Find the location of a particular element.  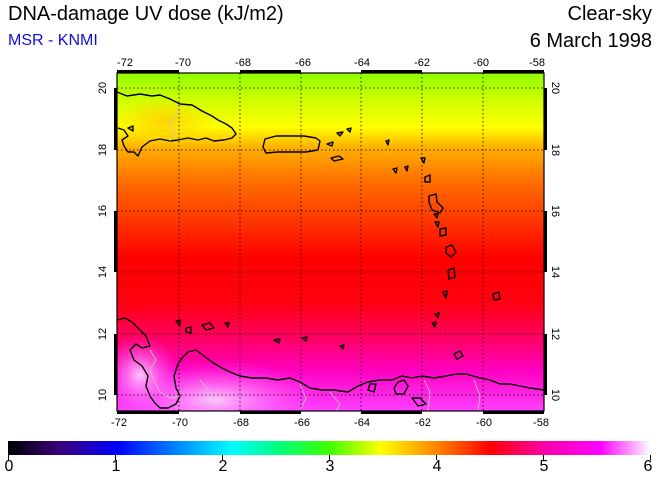

colorbar-label: 1 is located at coordinates (116, 466).